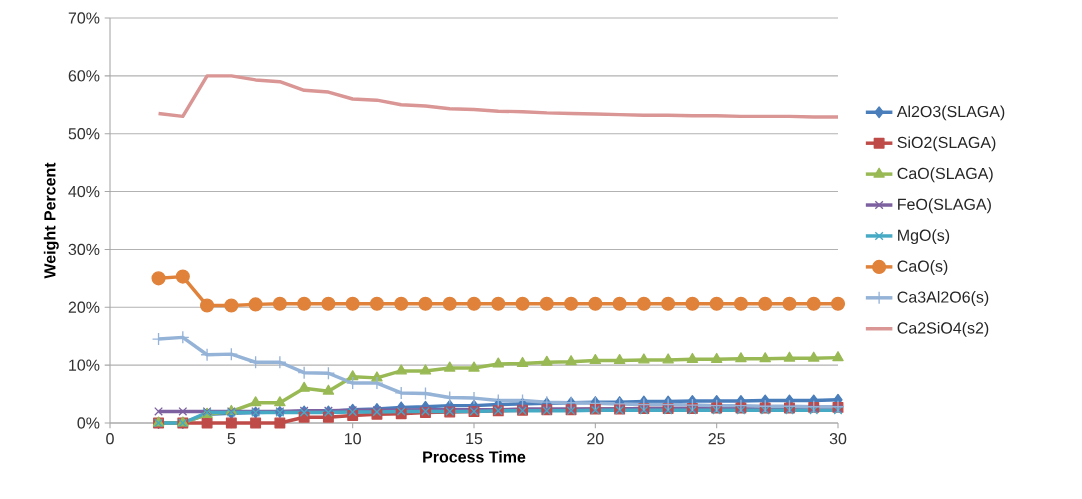 Image resolution: width=1082 pixels, height=499 pixels. What do you see at coordinates (943, 329) in the screenshot?
I see `legend-label: Ca2SiO4(s2)` at bounding box center [943, 329].